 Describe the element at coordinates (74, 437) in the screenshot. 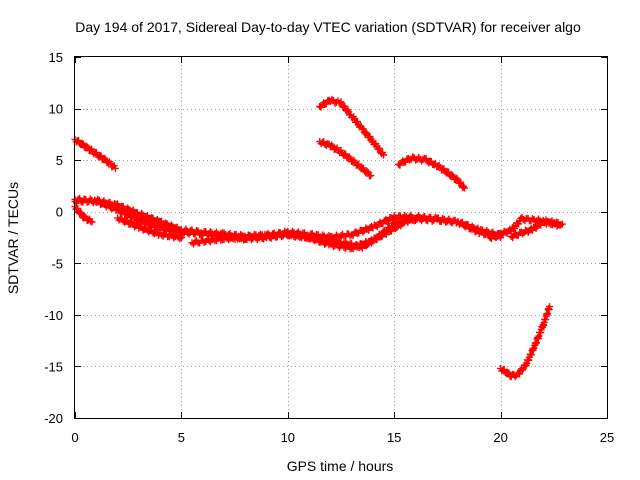

I see `x-tick-label: 0` at that location.